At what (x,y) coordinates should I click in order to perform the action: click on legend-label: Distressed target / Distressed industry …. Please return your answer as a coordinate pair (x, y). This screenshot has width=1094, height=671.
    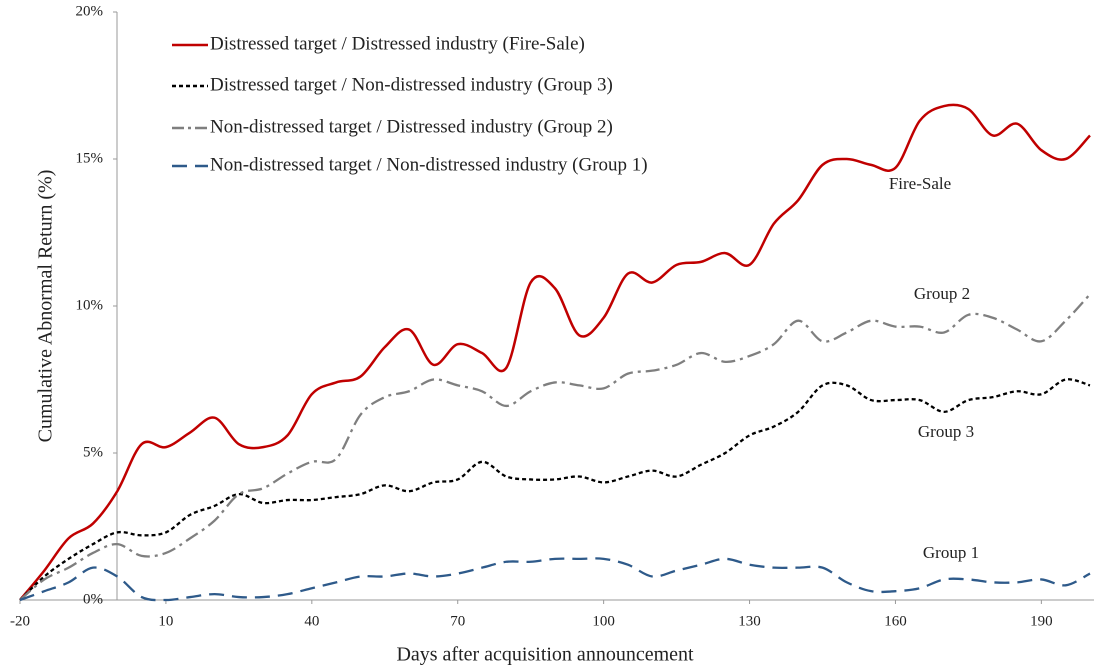
    Looking at the image, I should click on (397, 43).